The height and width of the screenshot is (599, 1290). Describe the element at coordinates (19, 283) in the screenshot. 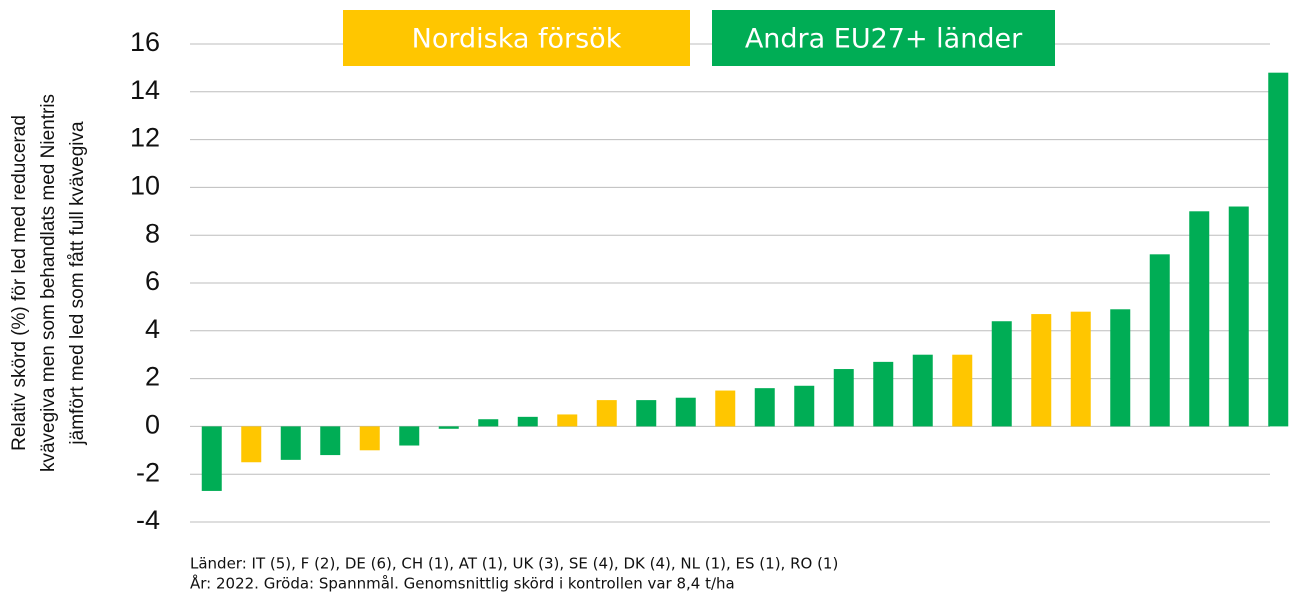

I see `y-axis-label: Relativ skörd (%) för led med reducerad` at that location.